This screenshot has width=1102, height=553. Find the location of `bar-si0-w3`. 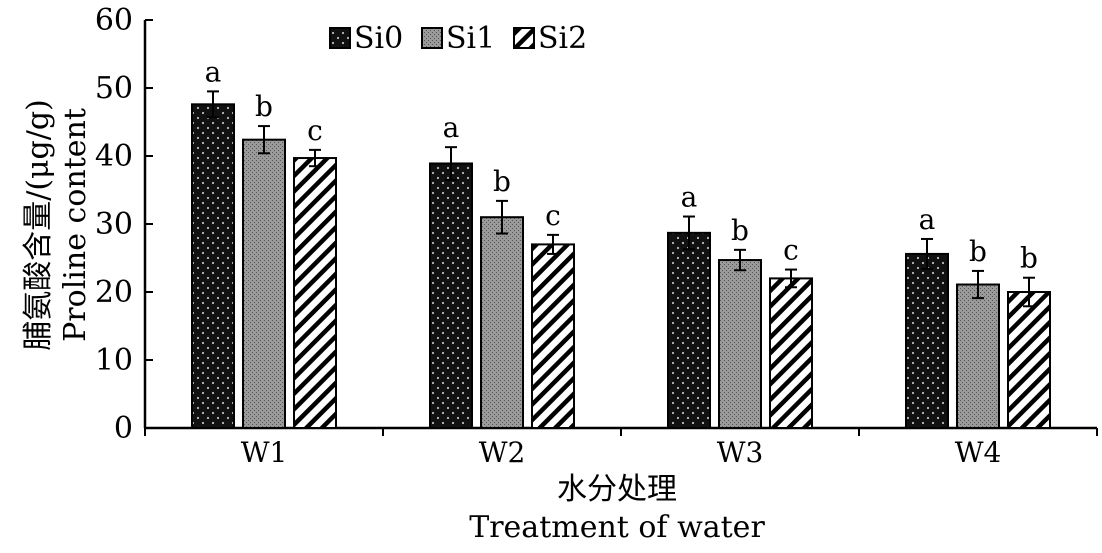

bar-si0-w3 is located at coordinates (689, 330).